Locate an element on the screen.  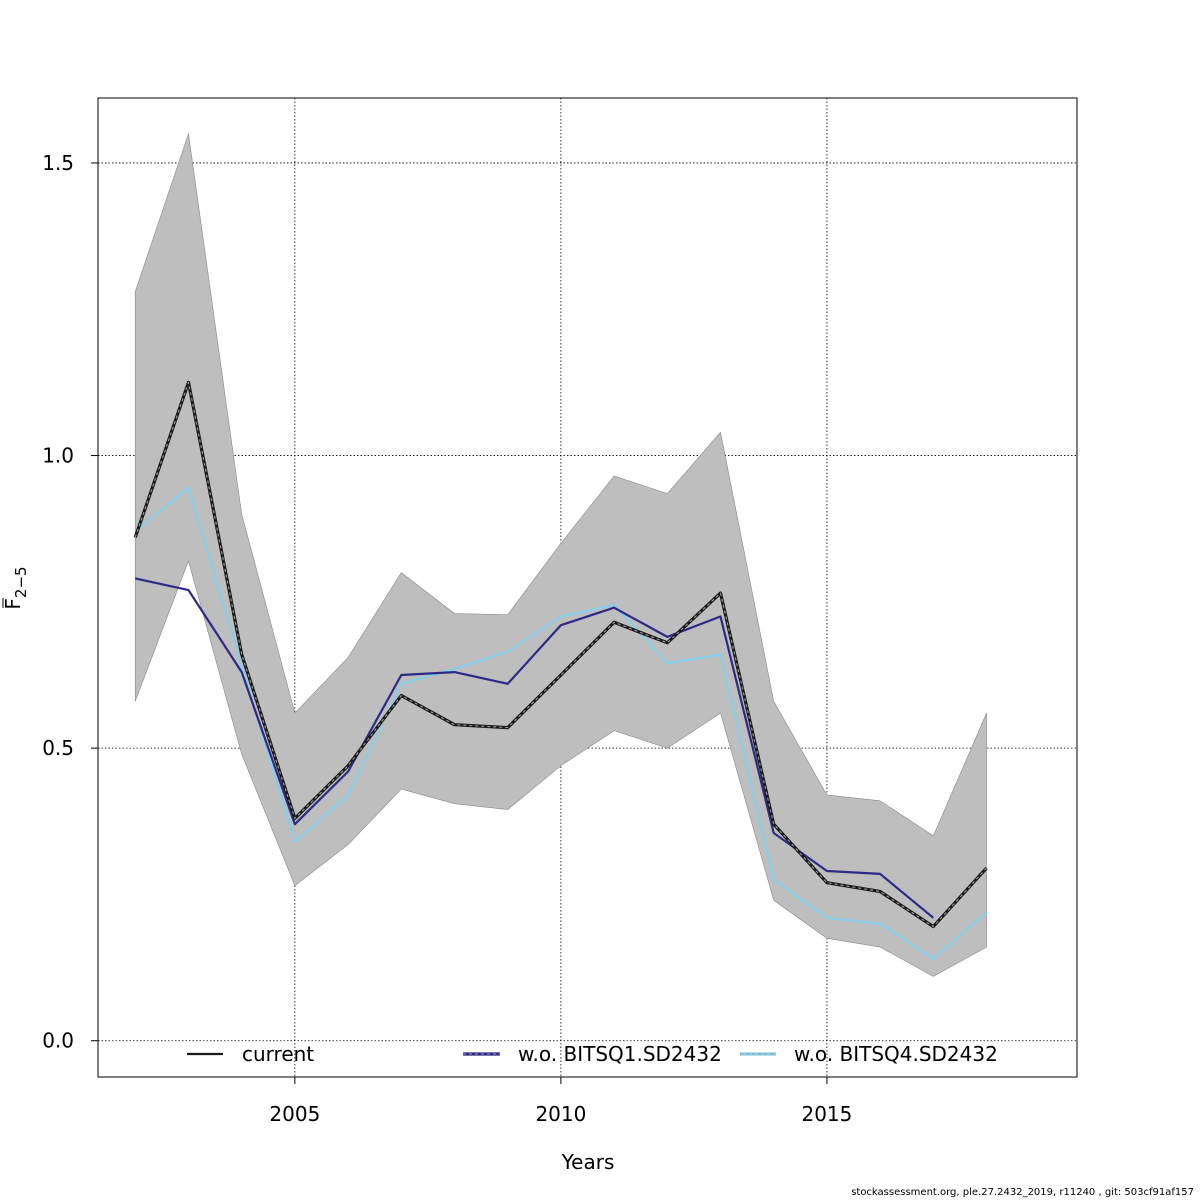
legend-entry-wo-bitsq4: w.o. BITSQ4.SD2432 is located at coordinates (869, 1054).